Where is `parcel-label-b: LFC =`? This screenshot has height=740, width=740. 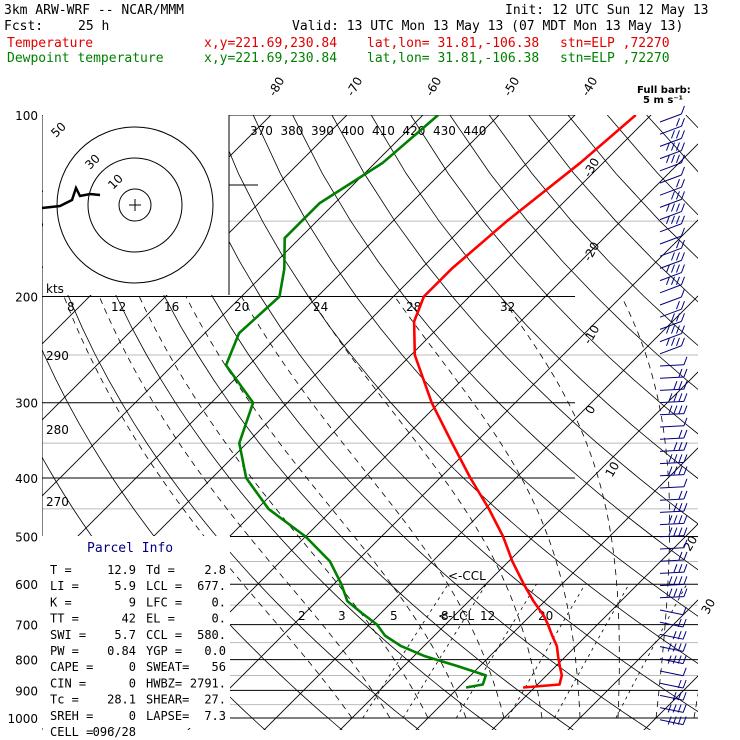 parcel-label-b: LFC = is located at coordinates (164, 602).